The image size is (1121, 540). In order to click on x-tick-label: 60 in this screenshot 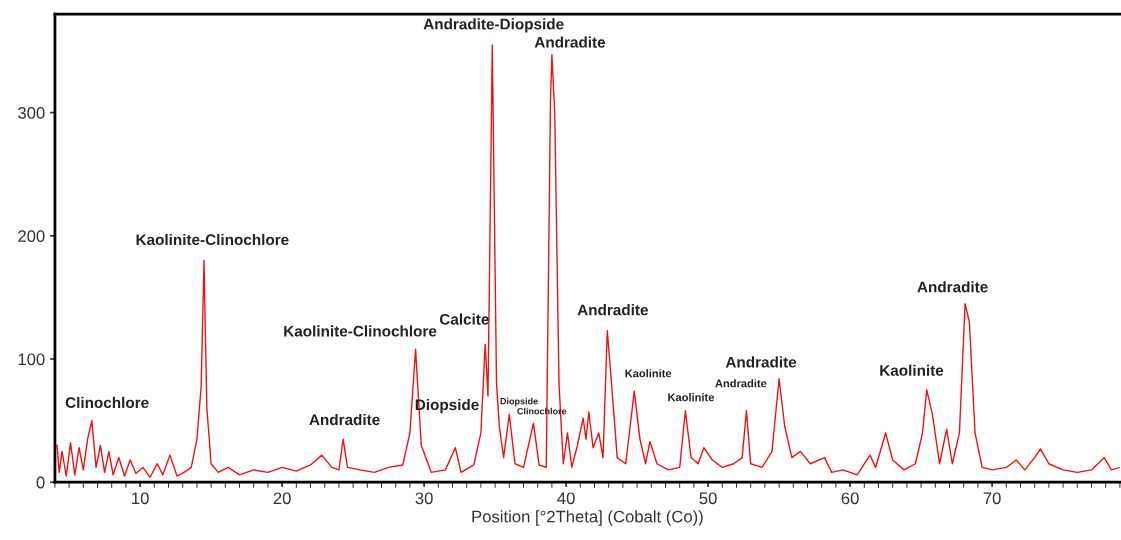, I will do `click(850, 498)`.